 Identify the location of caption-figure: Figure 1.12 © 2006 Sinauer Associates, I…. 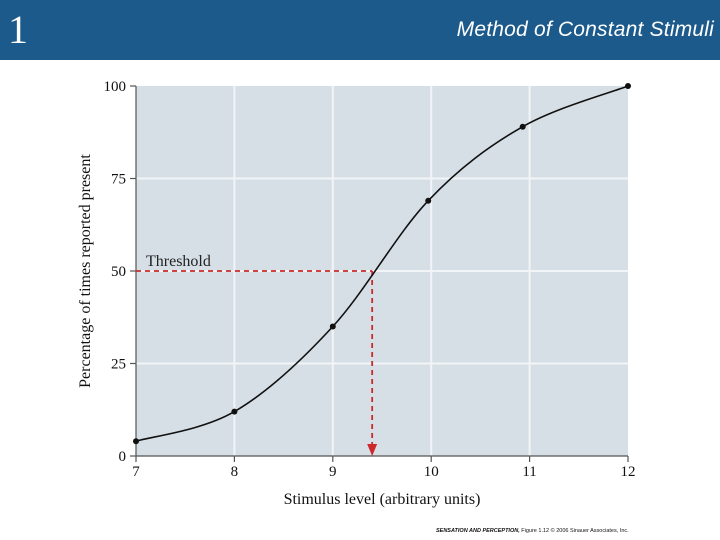
(575, 531).